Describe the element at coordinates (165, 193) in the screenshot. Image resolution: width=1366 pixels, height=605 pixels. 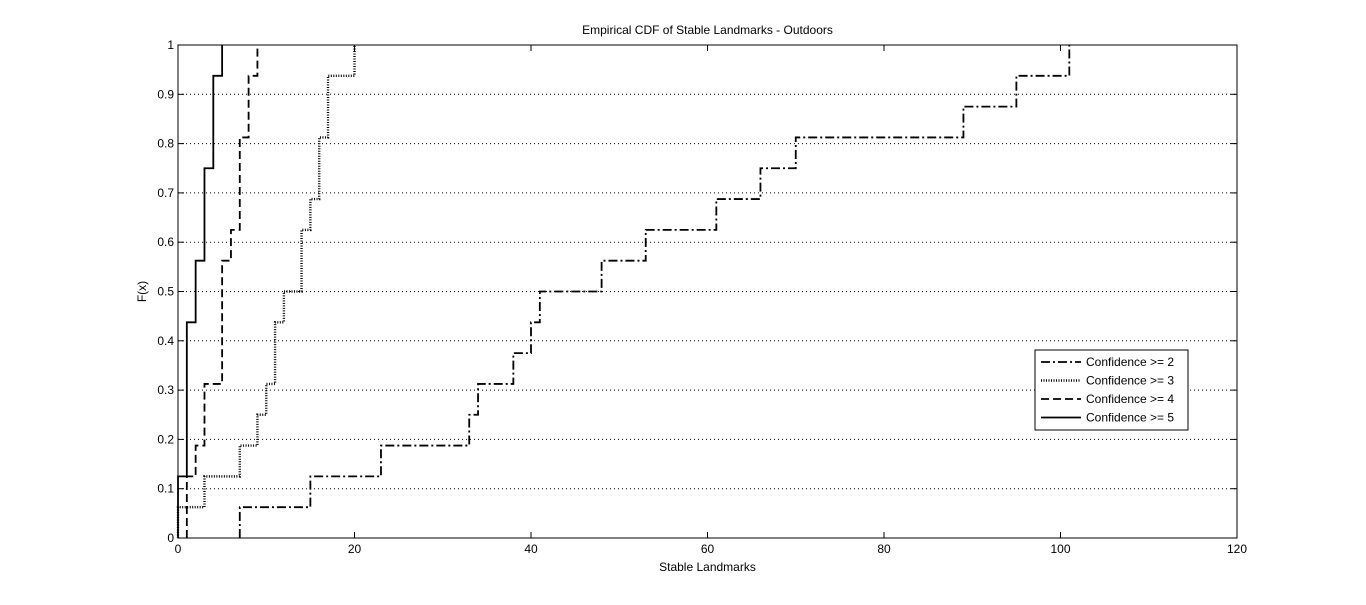
I see `y-tick-label-7: 0.7` at that location.